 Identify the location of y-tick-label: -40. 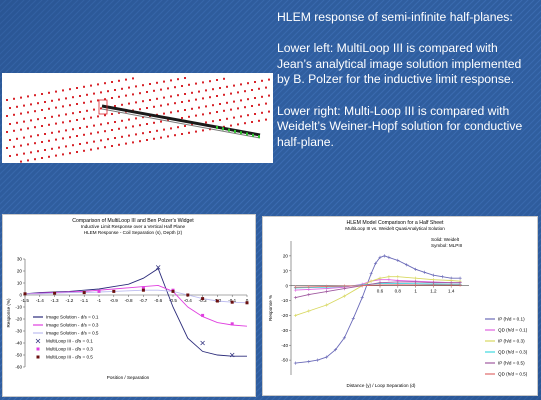
(18, 343).